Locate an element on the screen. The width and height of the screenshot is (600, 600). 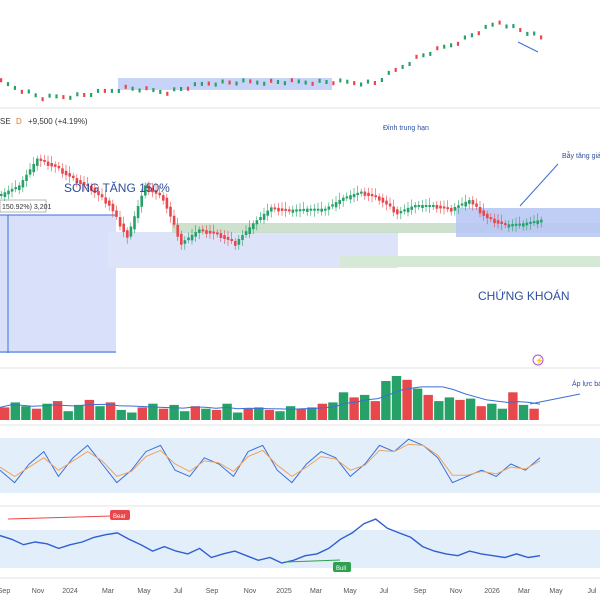
bear-badge is located at coordinates (120, 515).